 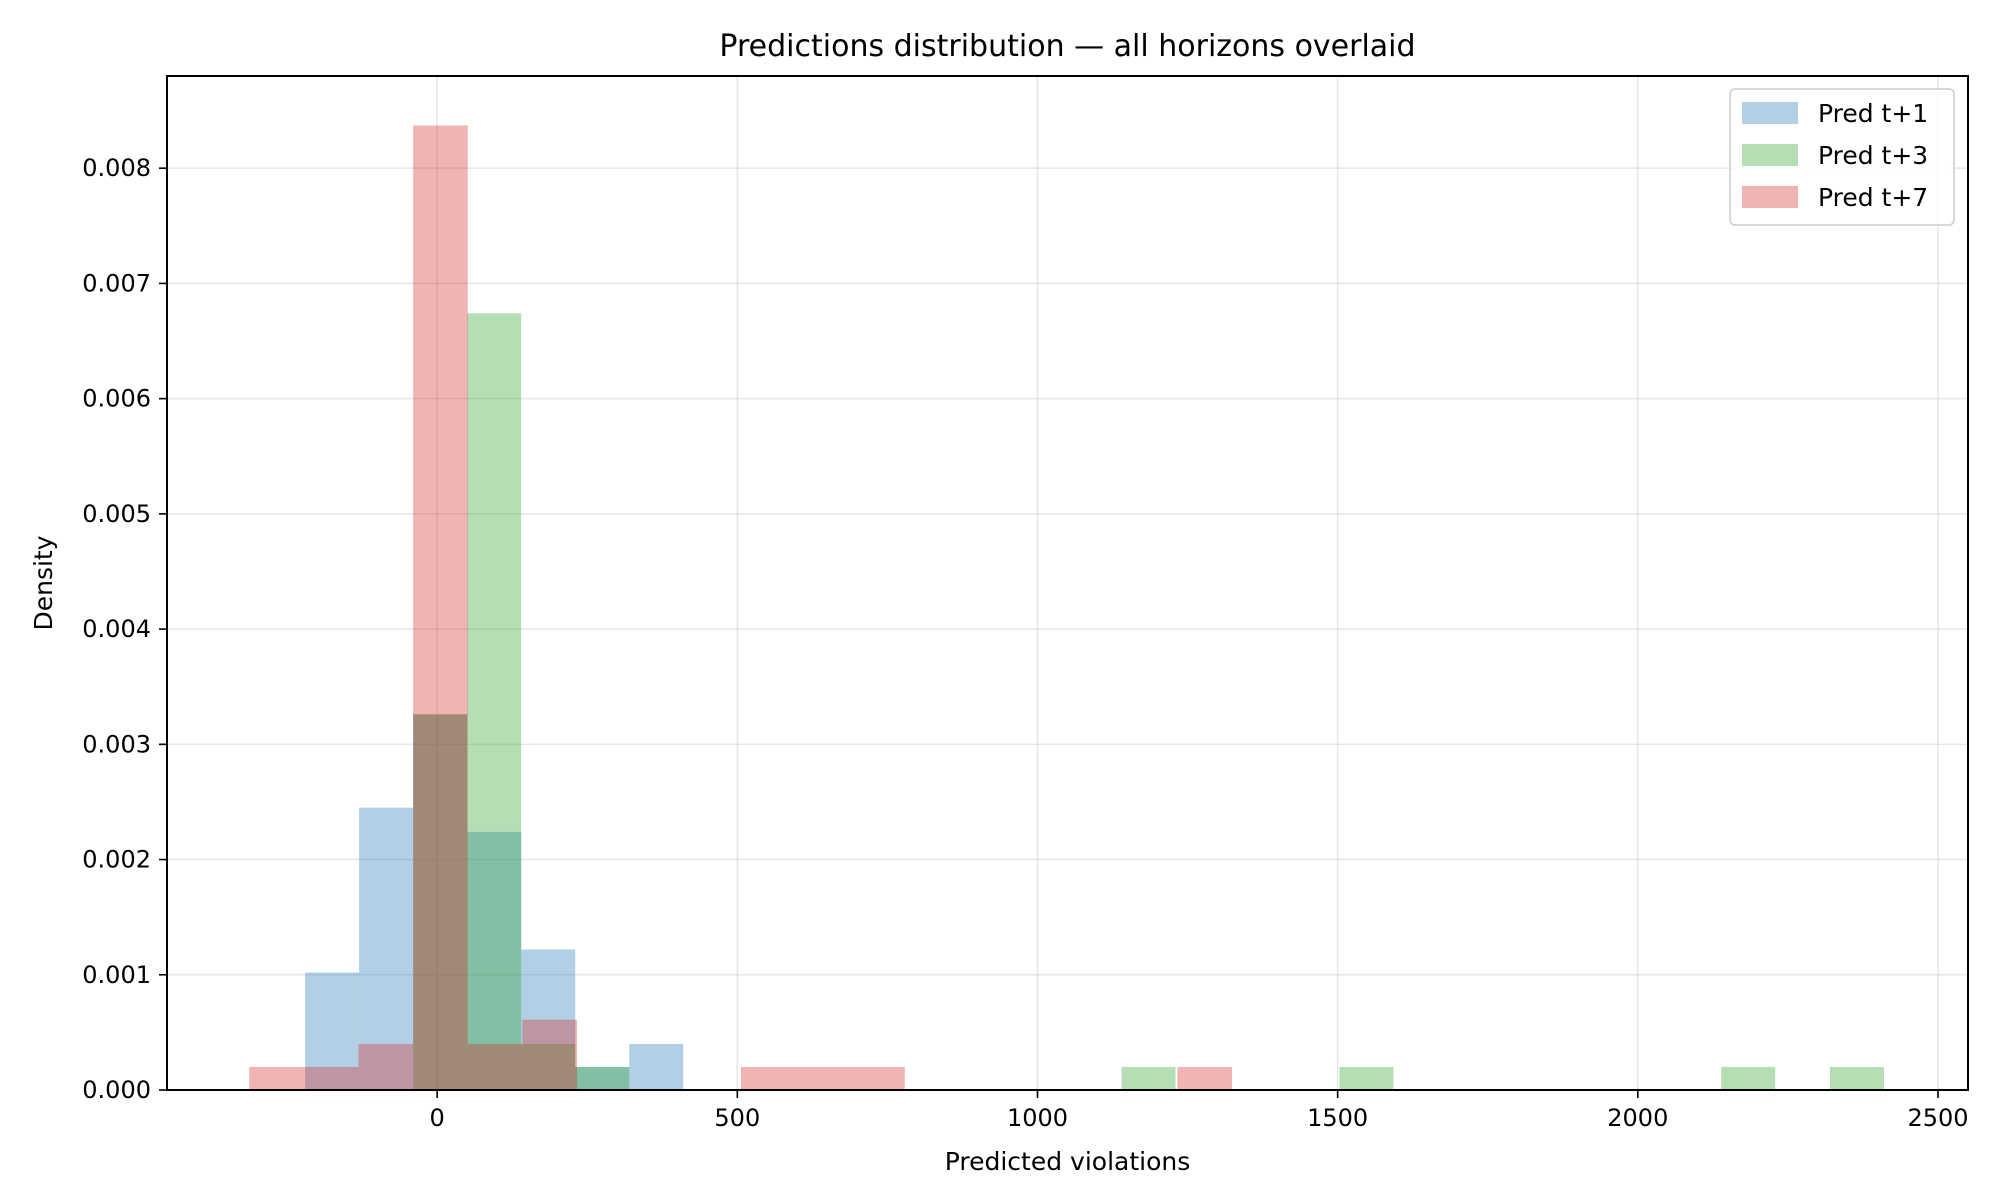 I want to click on legend-label: Pred t+3, so click(x=1873, y=155).